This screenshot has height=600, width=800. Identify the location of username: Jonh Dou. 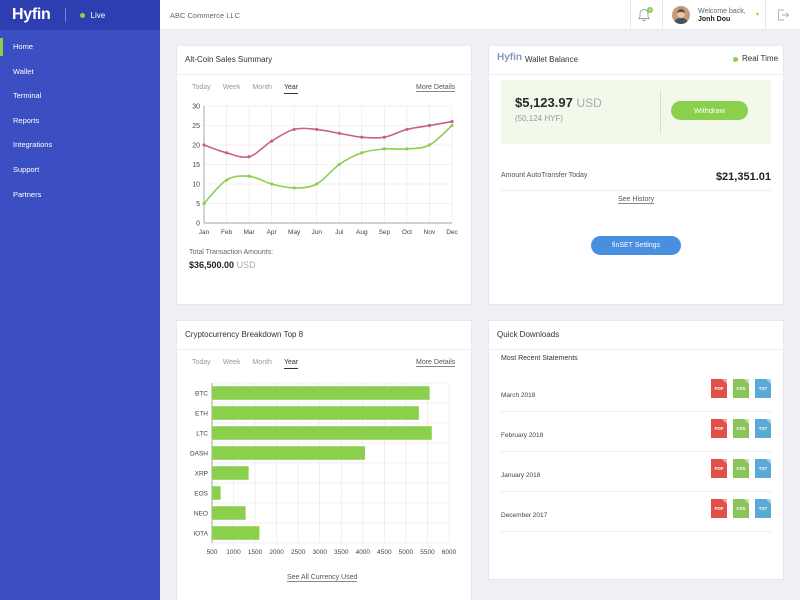
(714, 19).